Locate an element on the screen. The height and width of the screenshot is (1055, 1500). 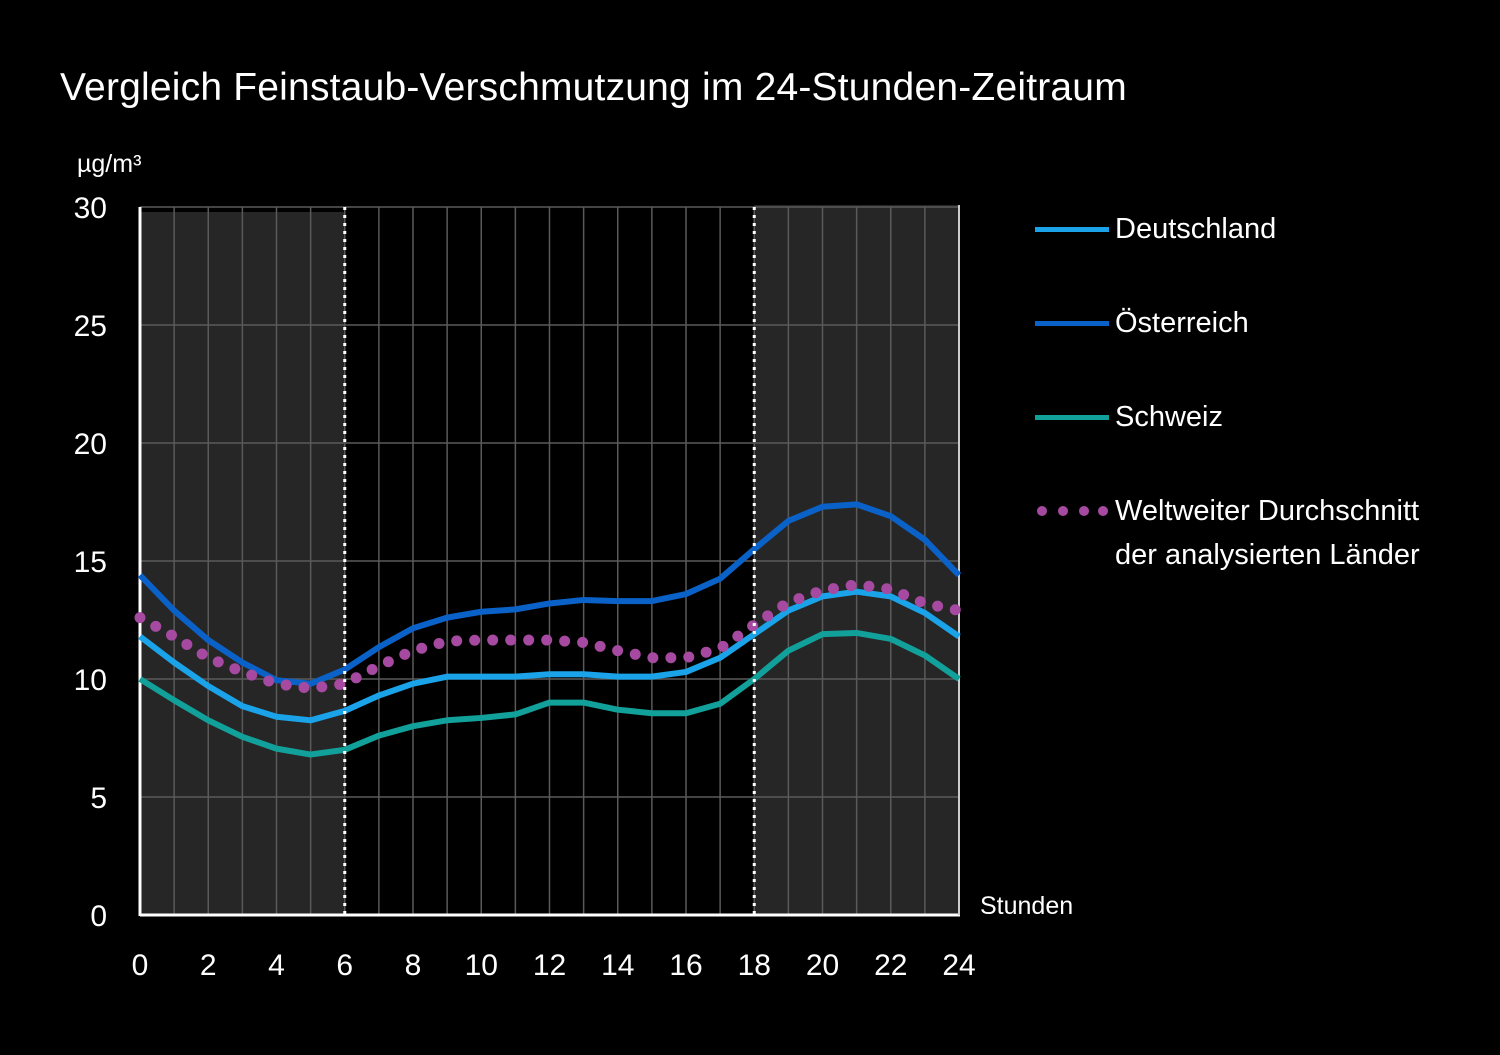
legend-label-line1: Weltweiter Durchschnitt is located at coordinates (1267, 511).